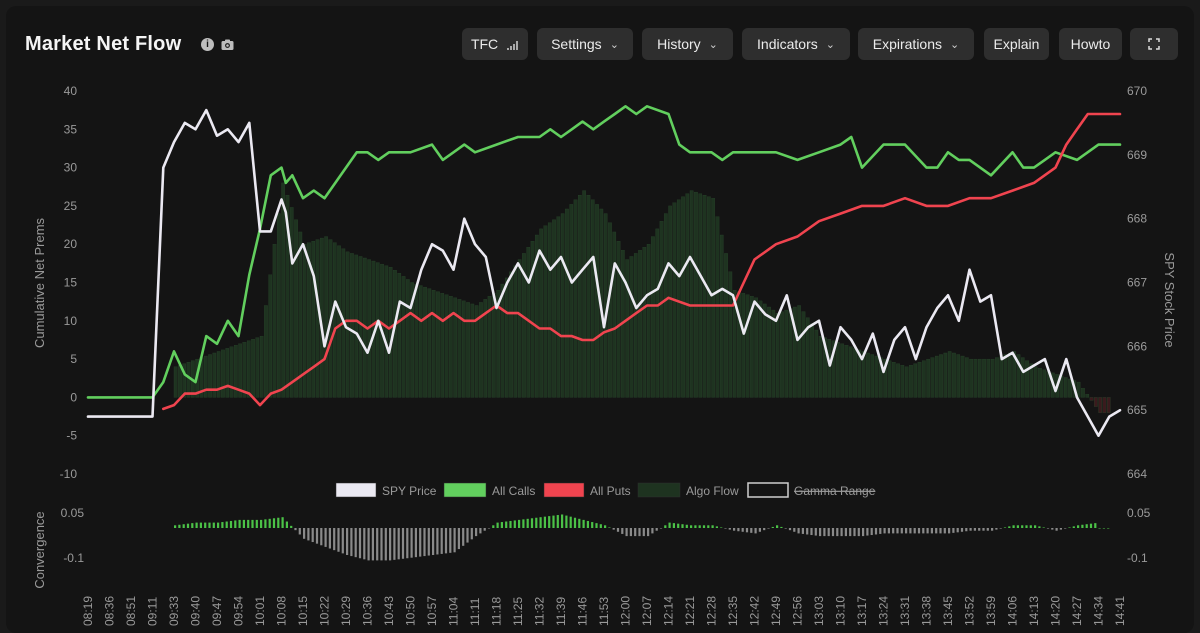  Describe the element at coordinates (927, 611) in the screenshot. I see `x-tick-label: 13:38` at that location.